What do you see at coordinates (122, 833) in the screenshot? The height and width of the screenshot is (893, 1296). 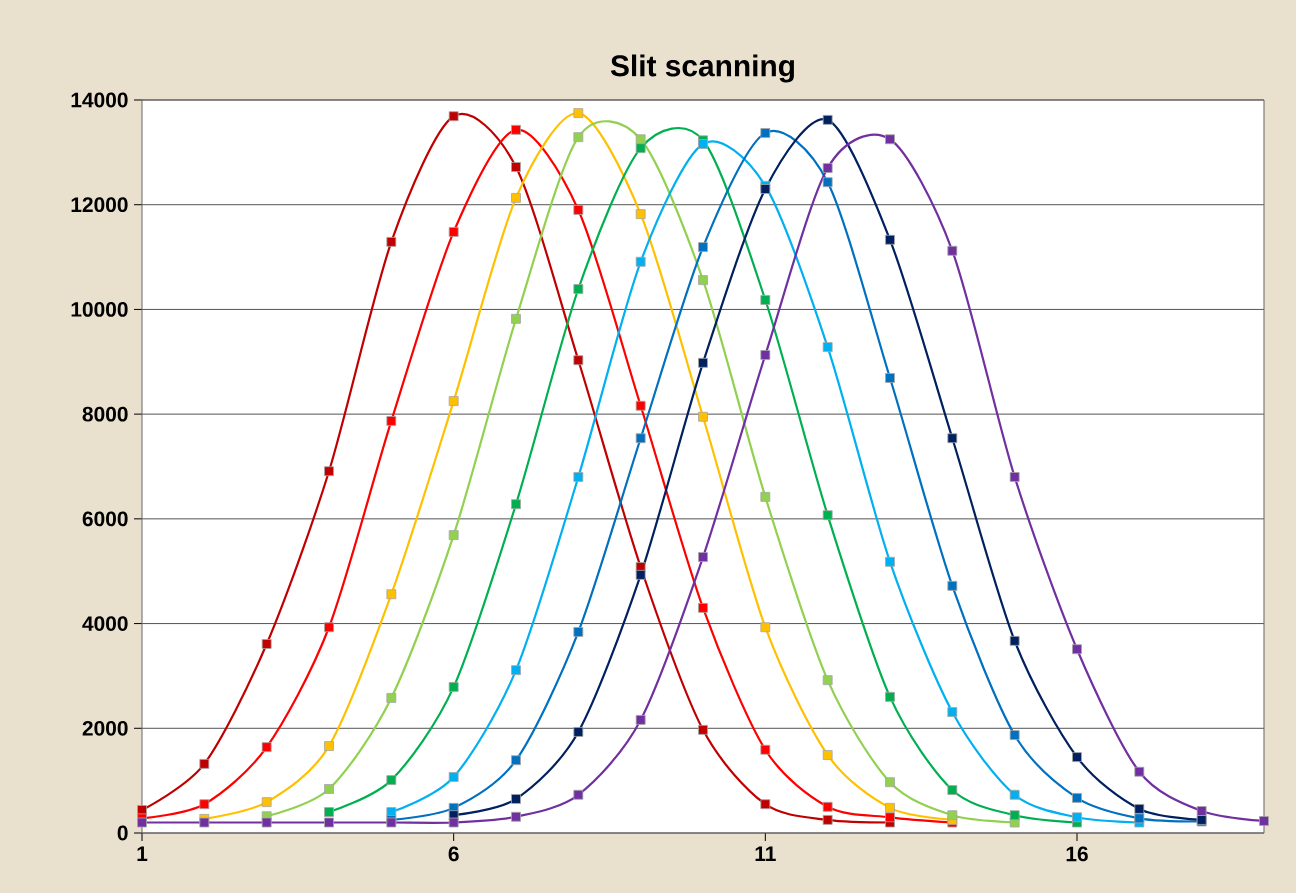 I see `y-tick-label: 0` at bounding box center [122, 833].